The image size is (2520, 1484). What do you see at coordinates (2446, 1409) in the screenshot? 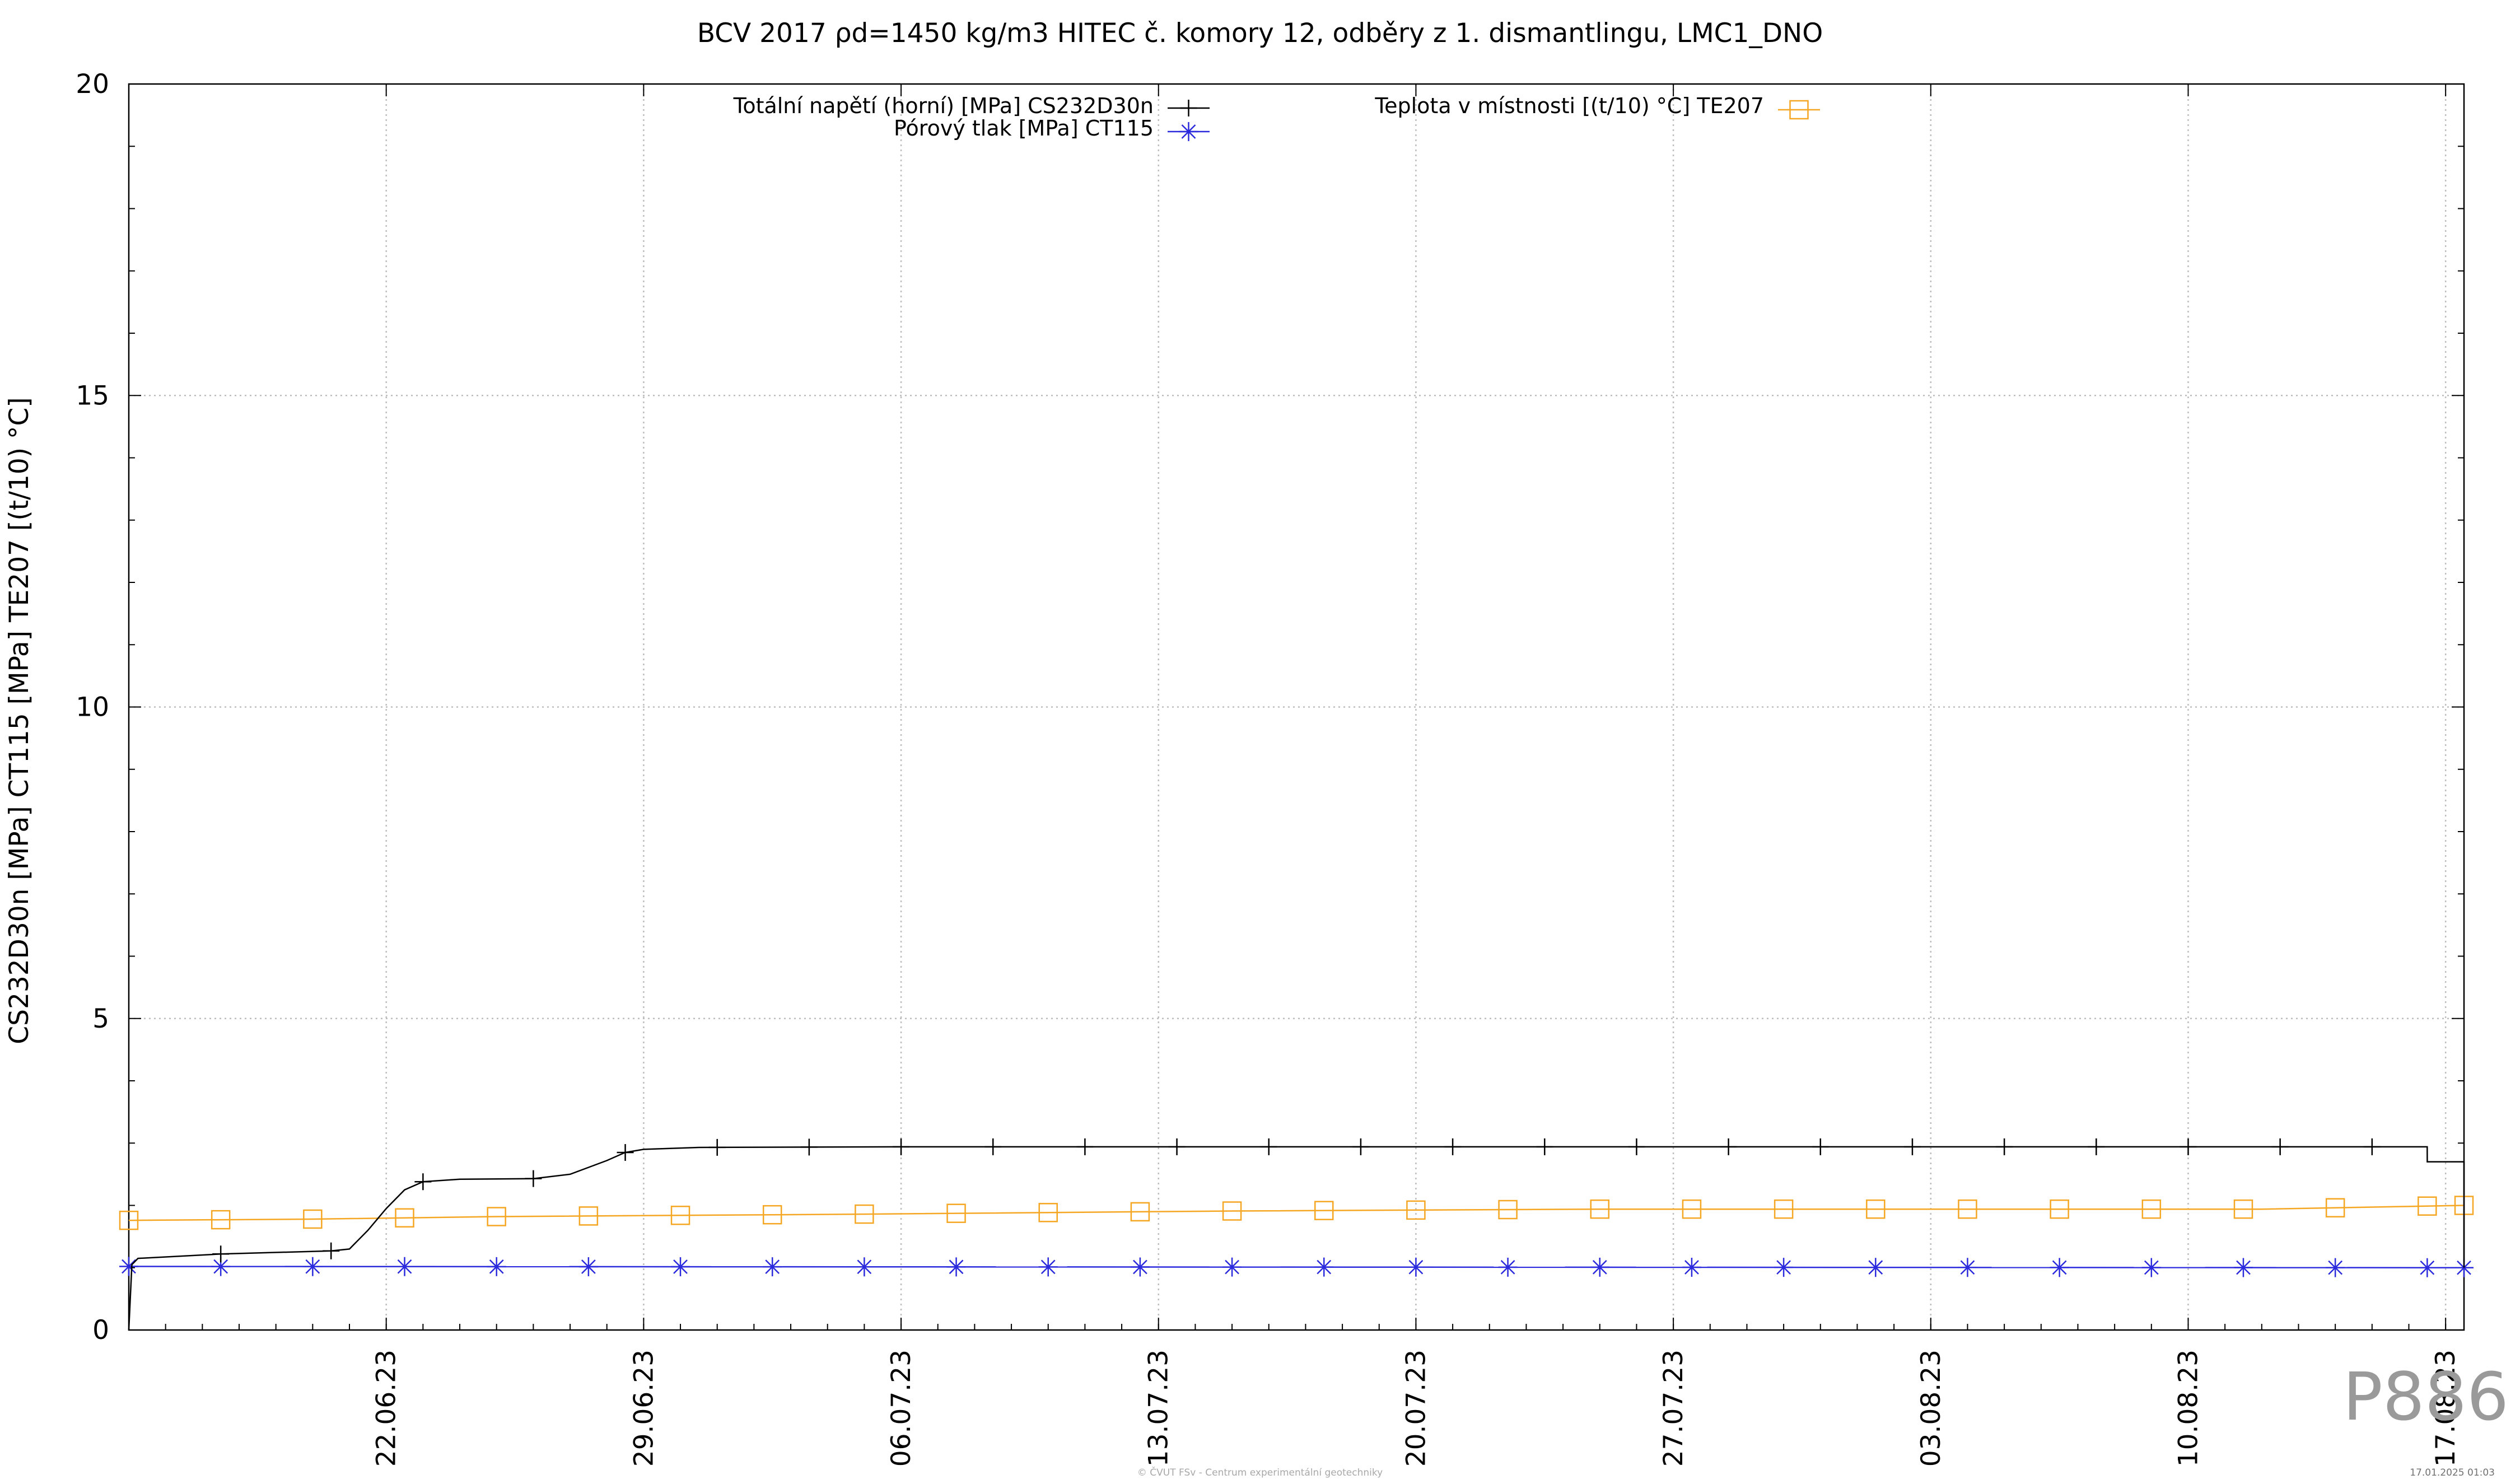
I see `x-tick-label: 17.08.23` at bounding box center [2446, 1409].